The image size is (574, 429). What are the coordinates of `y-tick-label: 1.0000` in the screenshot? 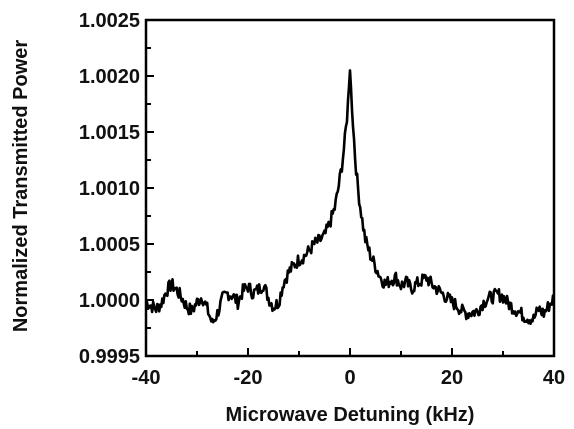 It's located at (109, 301).